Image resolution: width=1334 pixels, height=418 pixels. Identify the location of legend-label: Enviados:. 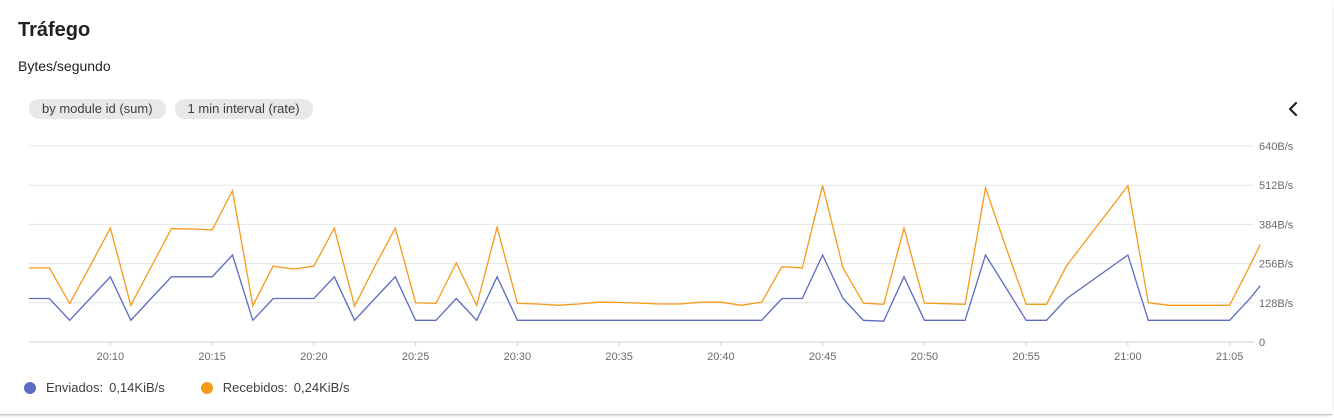
(75, 387).